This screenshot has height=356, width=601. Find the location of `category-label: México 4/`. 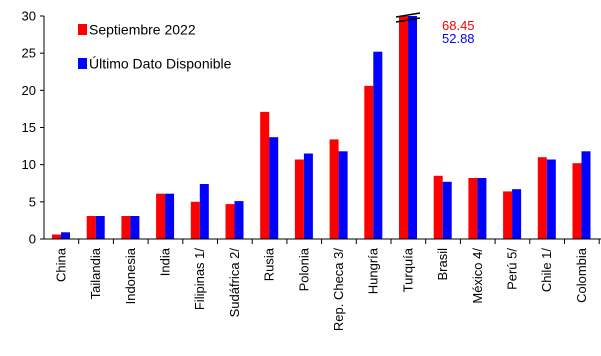

category-label: México 4/ is located at coordinates (477, 276).